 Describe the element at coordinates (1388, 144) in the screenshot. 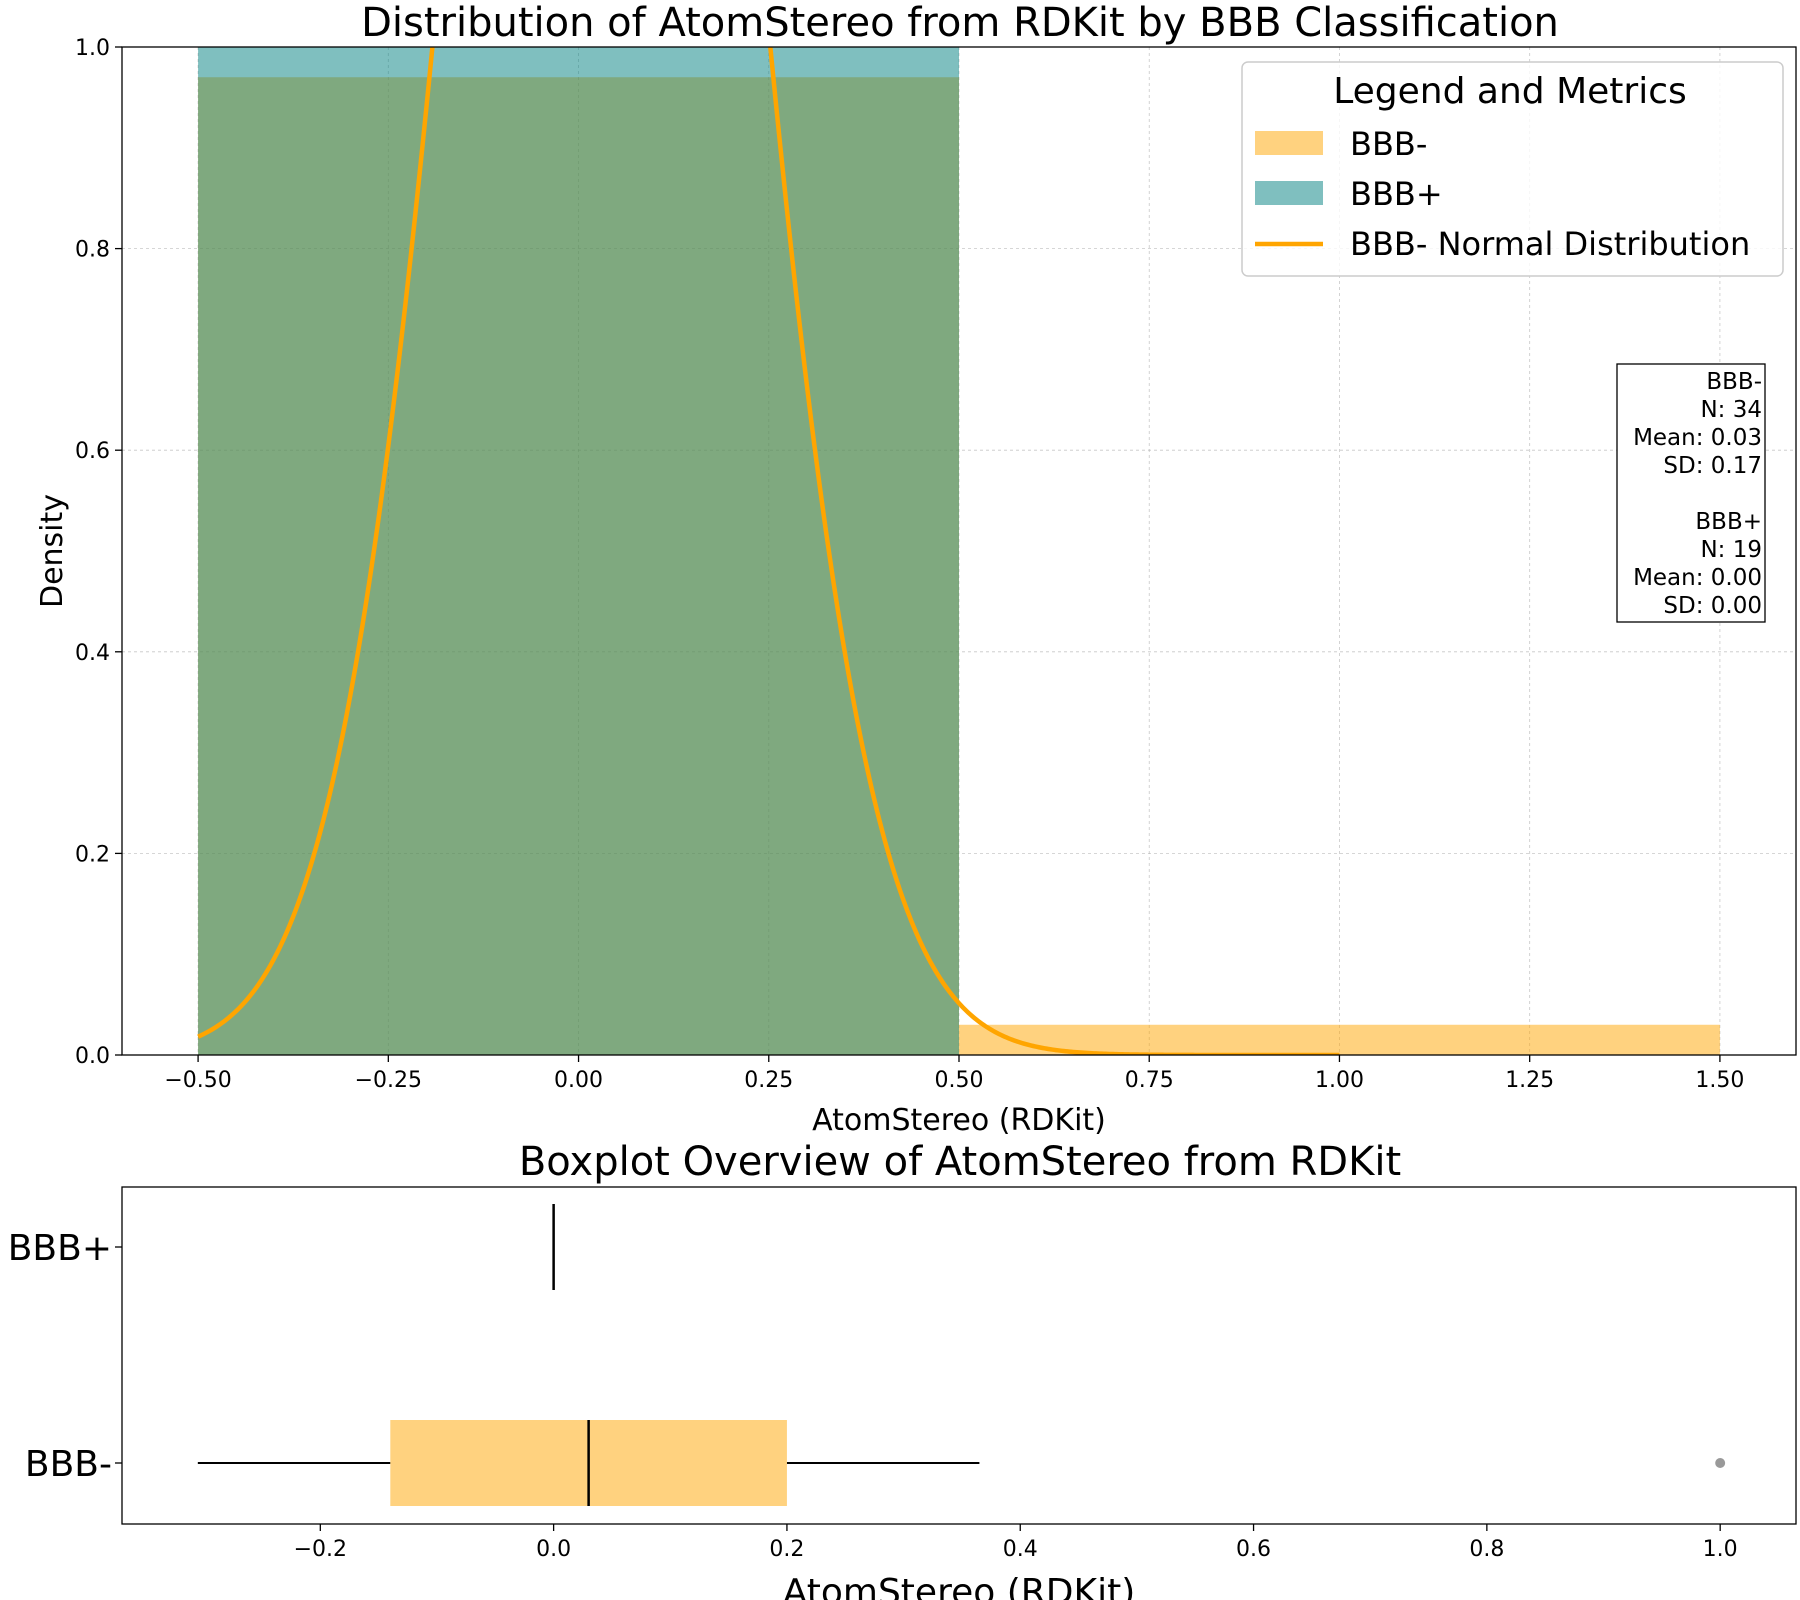

I see `legend-label: BBB-` at that location.